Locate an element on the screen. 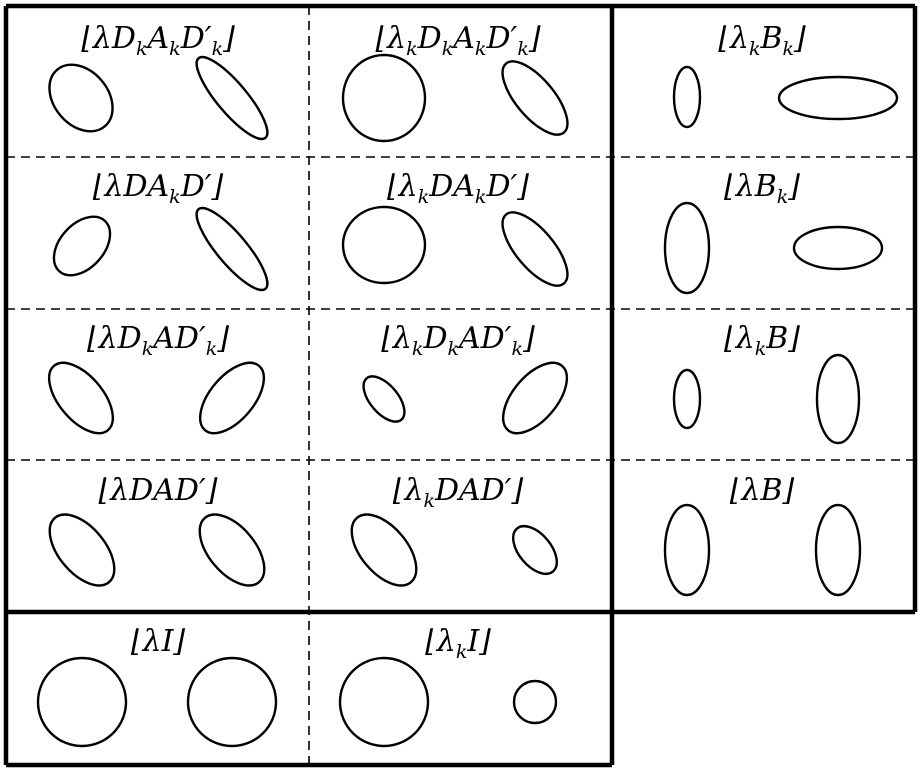 The image size is (921, 770). label-segment: ⌊λB is located at coordinates (750, 186).